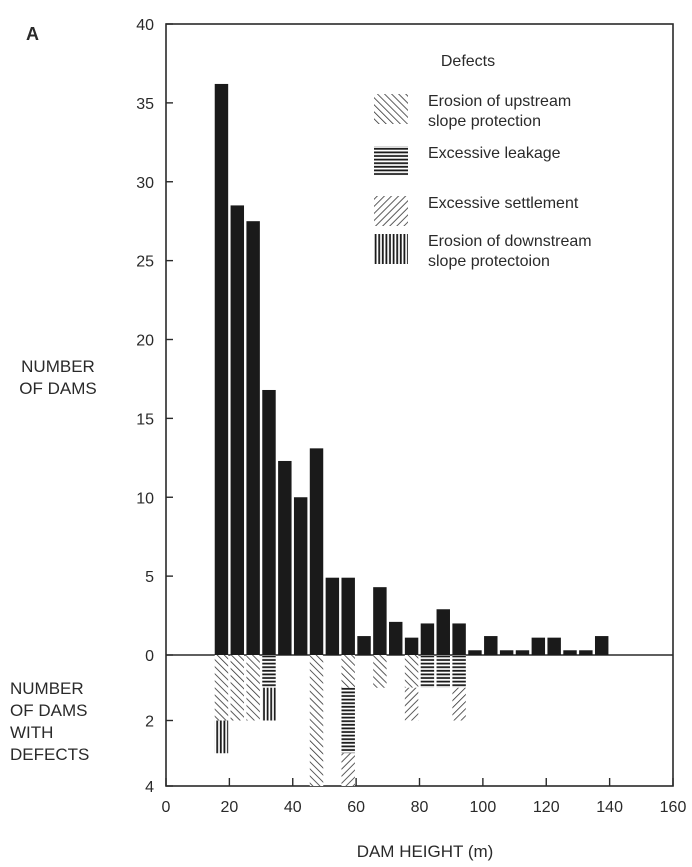 The width and height of the screenshot is (692, 867). I want to click on y-axis-title-defects-line: OF DAMS, so click(48, 710).